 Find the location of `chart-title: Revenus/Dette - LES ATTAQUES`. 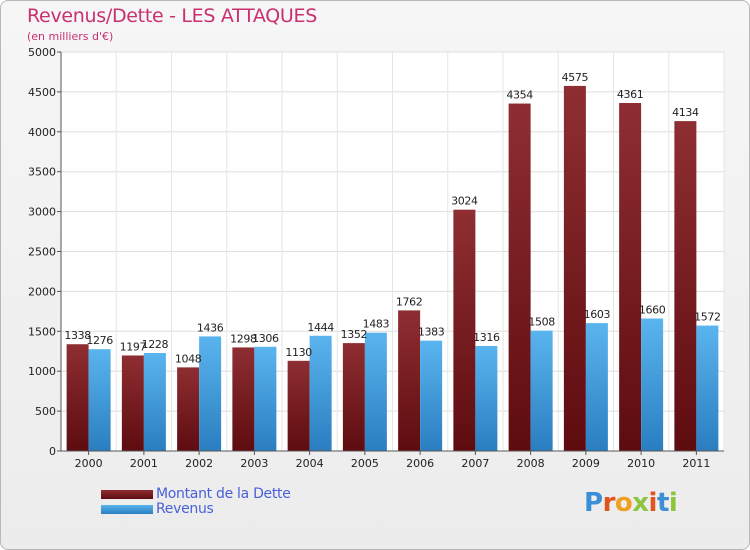

chart-title: Revenus/Dette - LES ATTAQUES is located at coordinates (172, 16).